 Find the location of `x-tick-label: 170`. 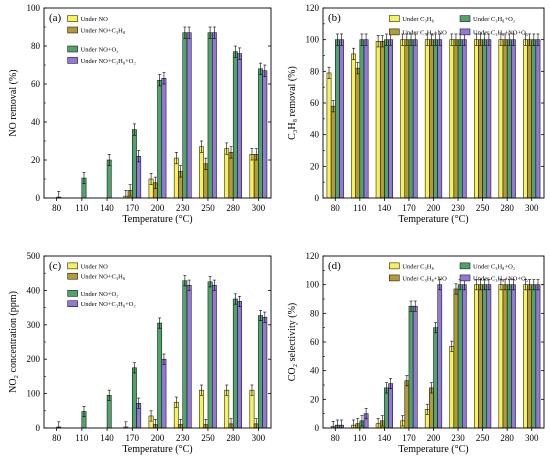

x-tick-label: 170 is located at coordinates (133, 438).